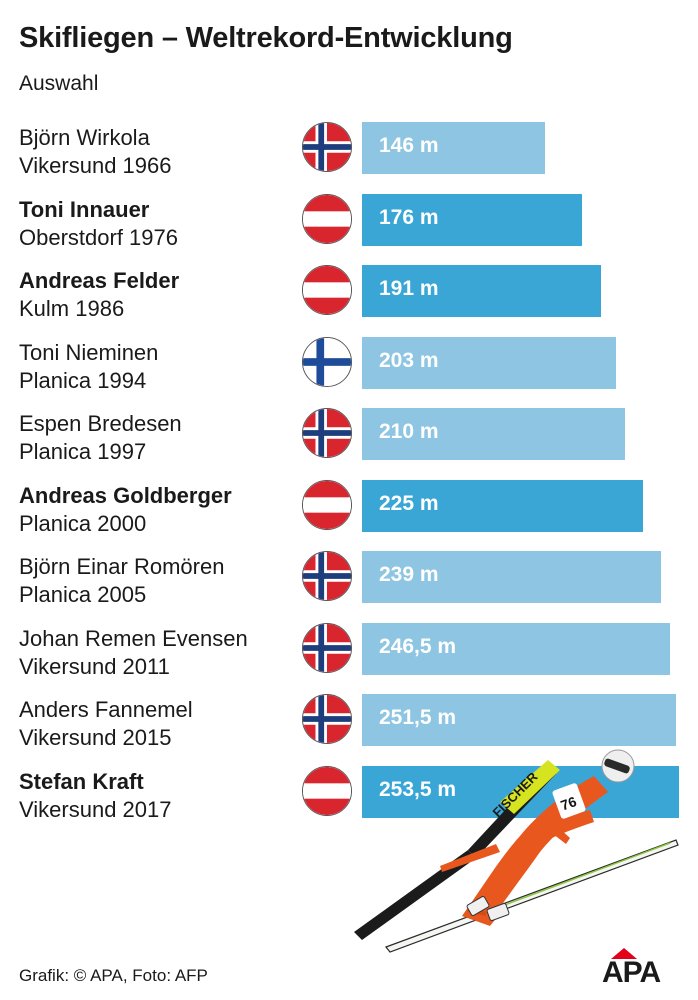 This screenshot has height=1000, width=698. Describe the element at coordinates (83, 380) in the screenshot. I see `venue-year: Planica 1994` at that location.